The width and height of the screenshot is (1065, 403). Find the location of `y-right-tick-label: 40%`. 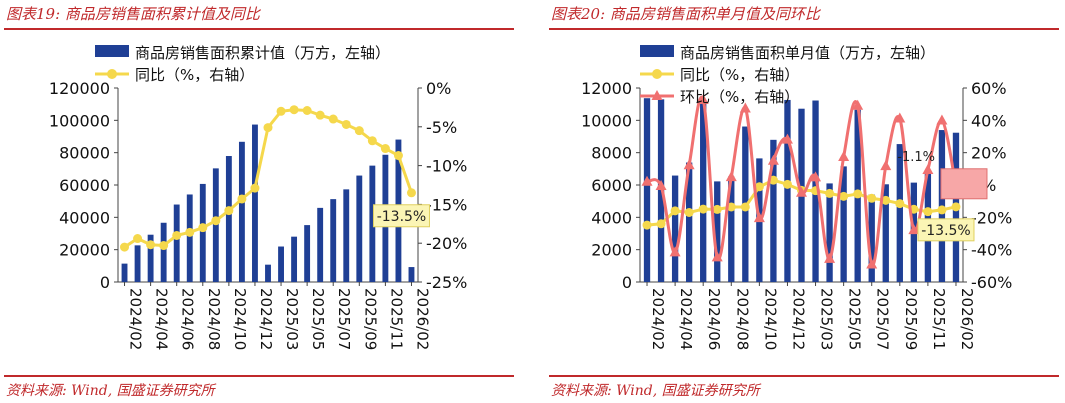

y-right-tick-label: 40% is located at coordinates (989, 120).